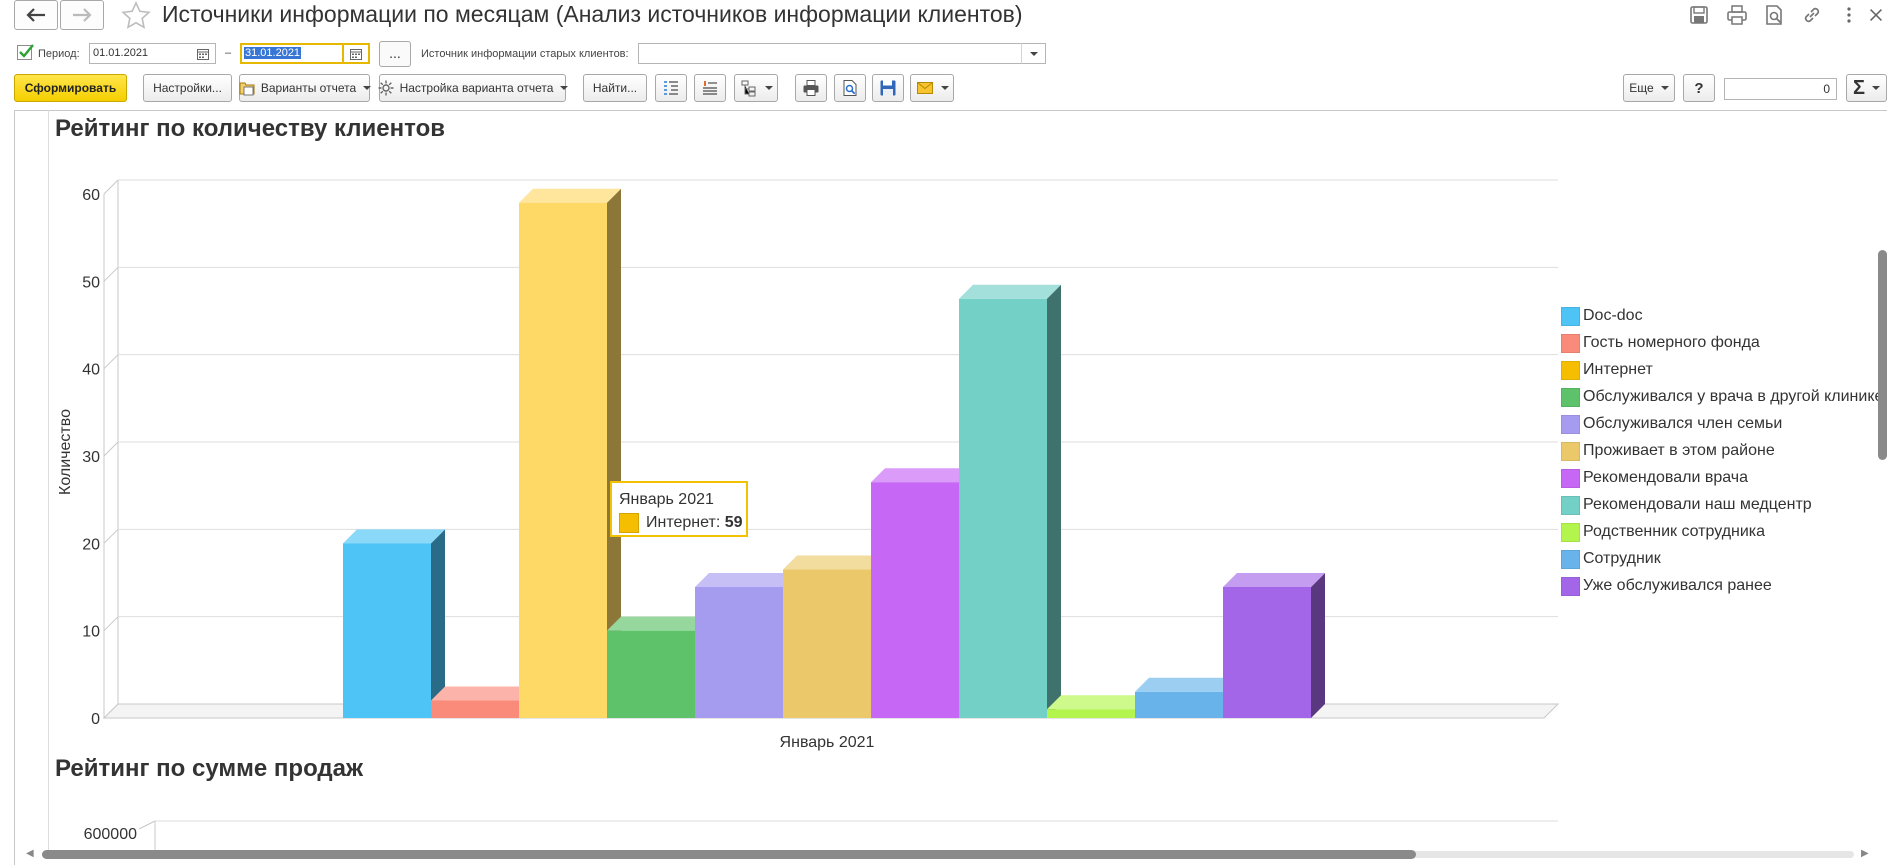  I want to click on variant-settings-button: Настройка варианта отчета, so click(473, 88).